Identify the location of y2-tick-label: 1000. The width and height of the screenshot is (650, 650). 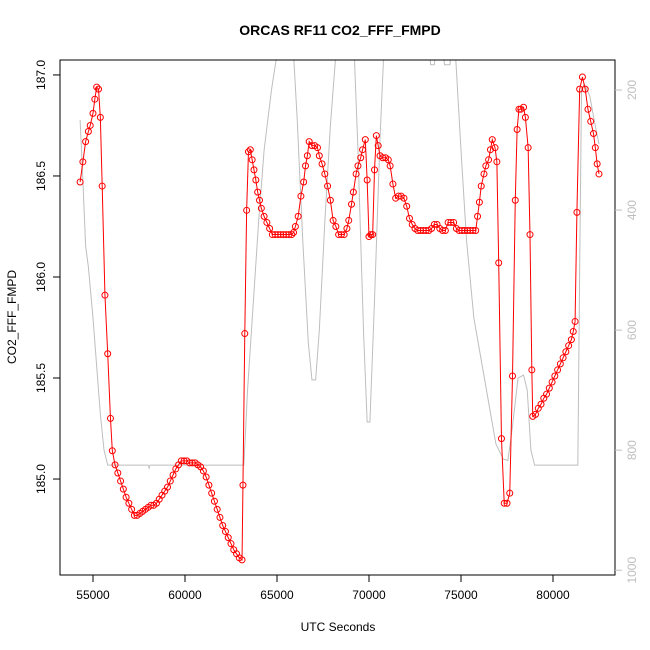
(632, 570).